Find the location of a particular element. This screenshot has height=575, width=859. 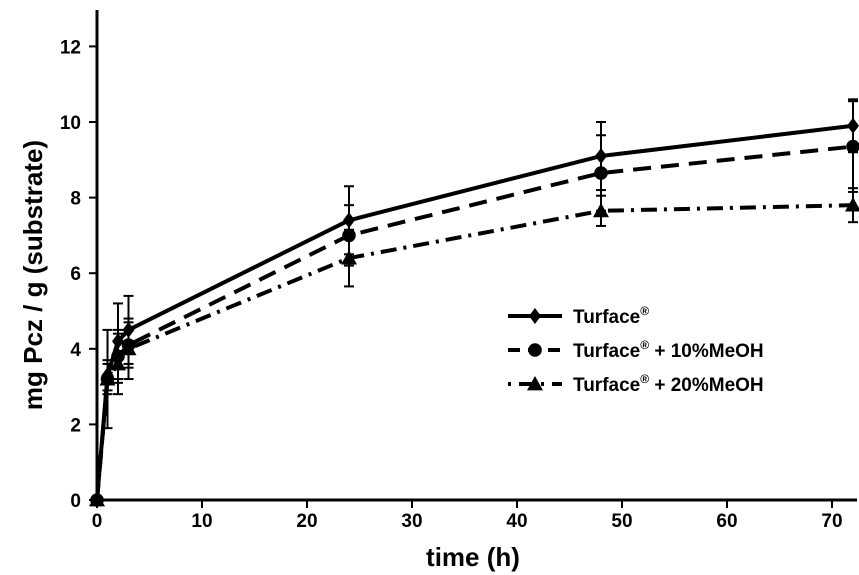

x-tick-label: 10 is located at coordinates (201, 521).